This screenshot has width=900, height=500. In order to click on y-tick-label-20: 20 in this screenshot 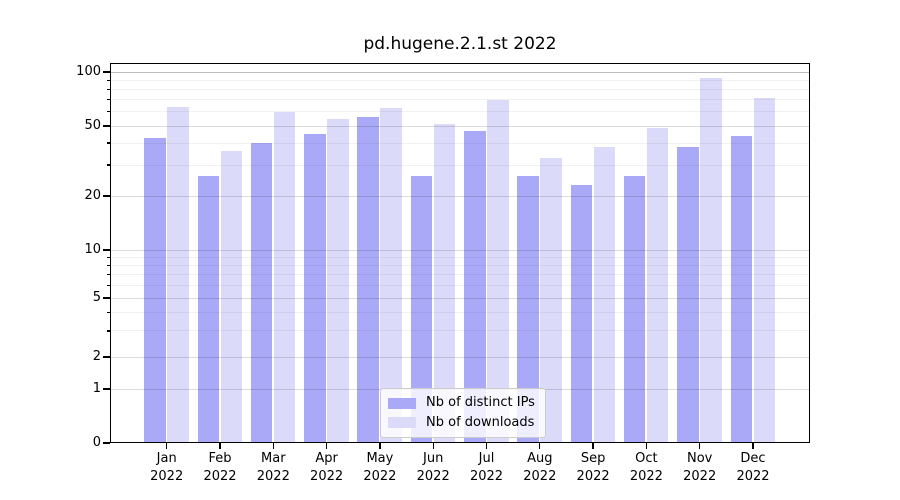, I will do `click(92, 195)`.